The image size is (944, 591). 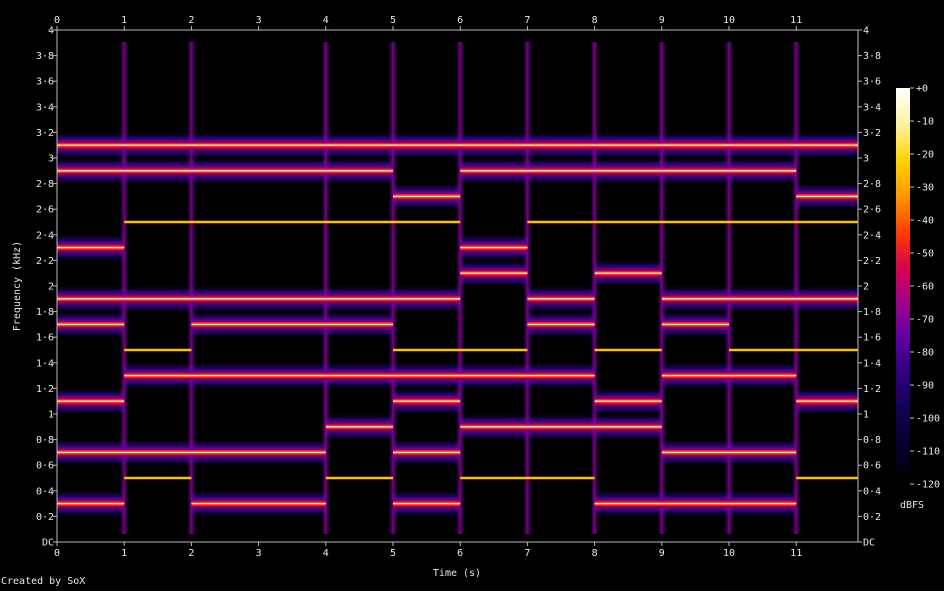 What do you see at coordinates (866, 415) in the screenshot?
I see `y-tick-label-right: 1` at bounding box center [866, 415].